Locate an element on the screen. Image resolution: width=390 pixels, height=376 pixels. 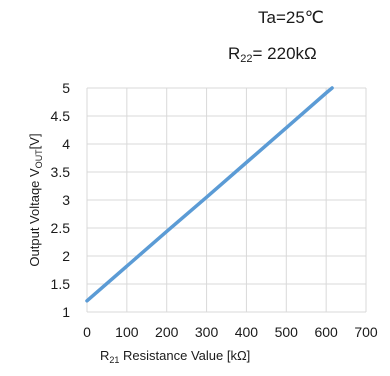
x-tick-labels: 0 100 200 300 400 500 600 700 is located at coordinates (230, 332).